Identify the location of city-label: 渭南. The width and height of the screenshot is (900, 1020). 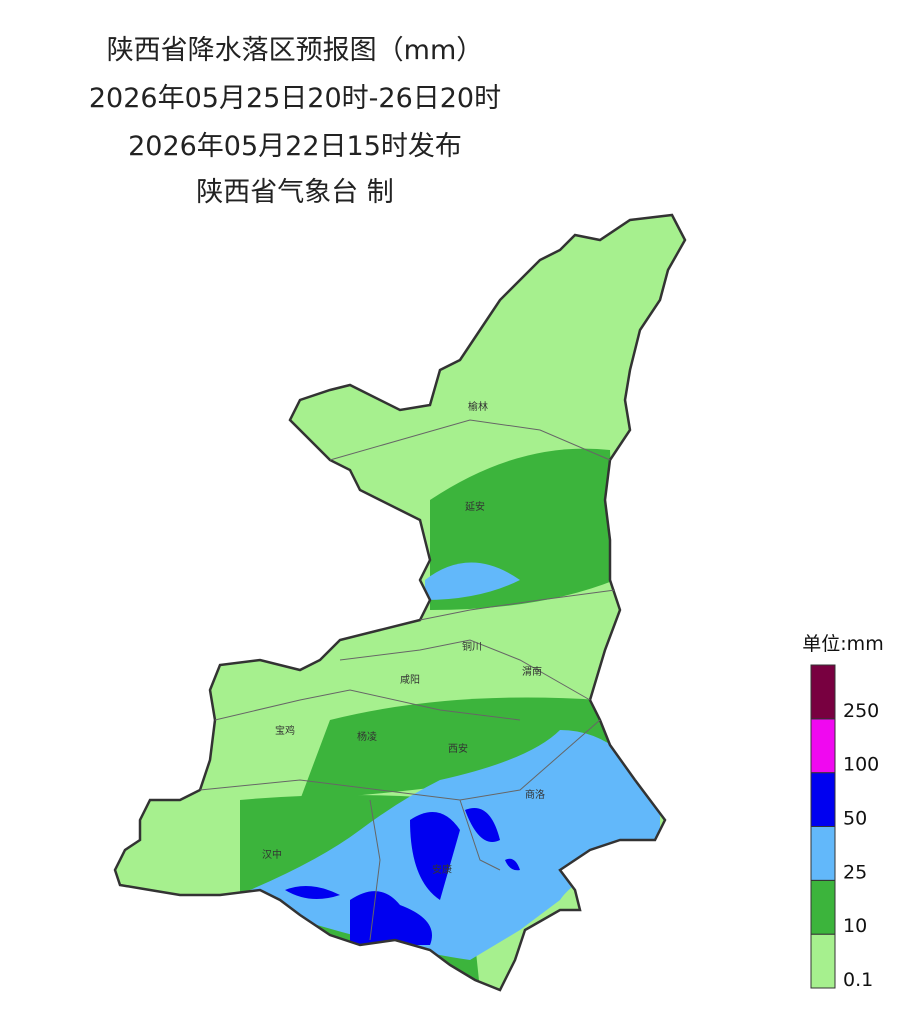
(532, 671).